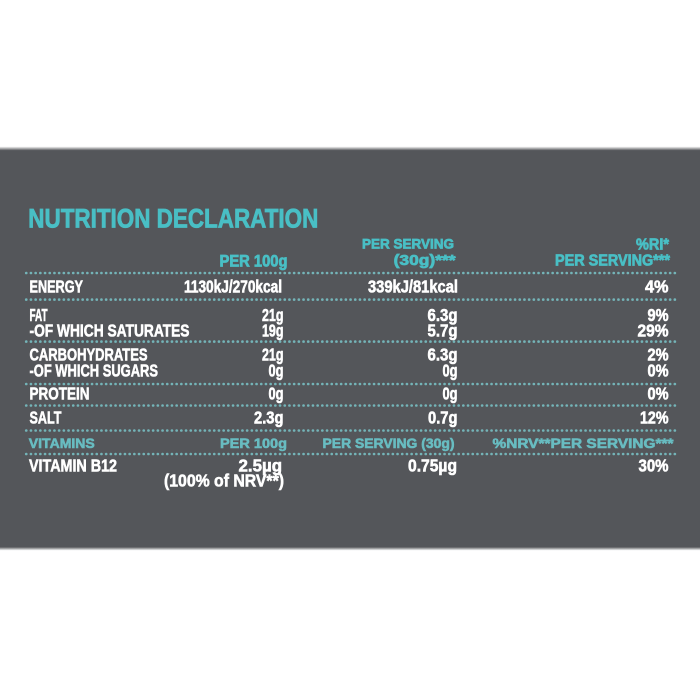 The image size is (700, 700). Describe the element at coordinates (432, 465) in the screenshot. I see `svg-text: 0.75µg` at that location.